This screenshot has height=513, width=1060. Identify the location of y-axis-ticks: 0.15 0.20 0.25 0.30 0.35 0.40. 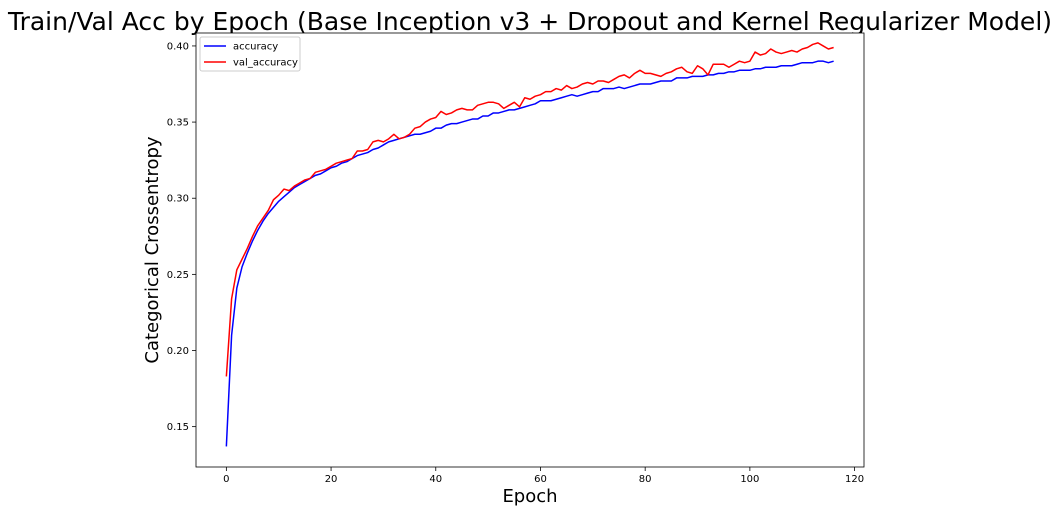
(181, 237).